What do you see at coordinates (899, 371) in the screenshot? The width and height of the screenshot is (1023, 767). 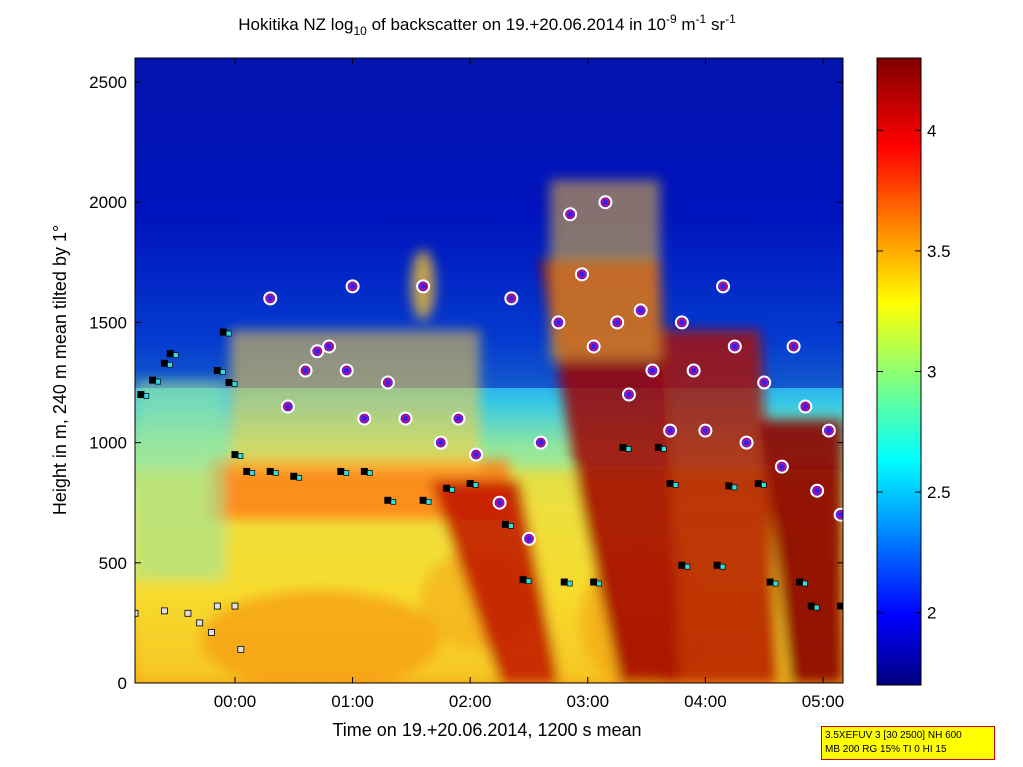 I see `colorbar` at bounding box center [899, 371].